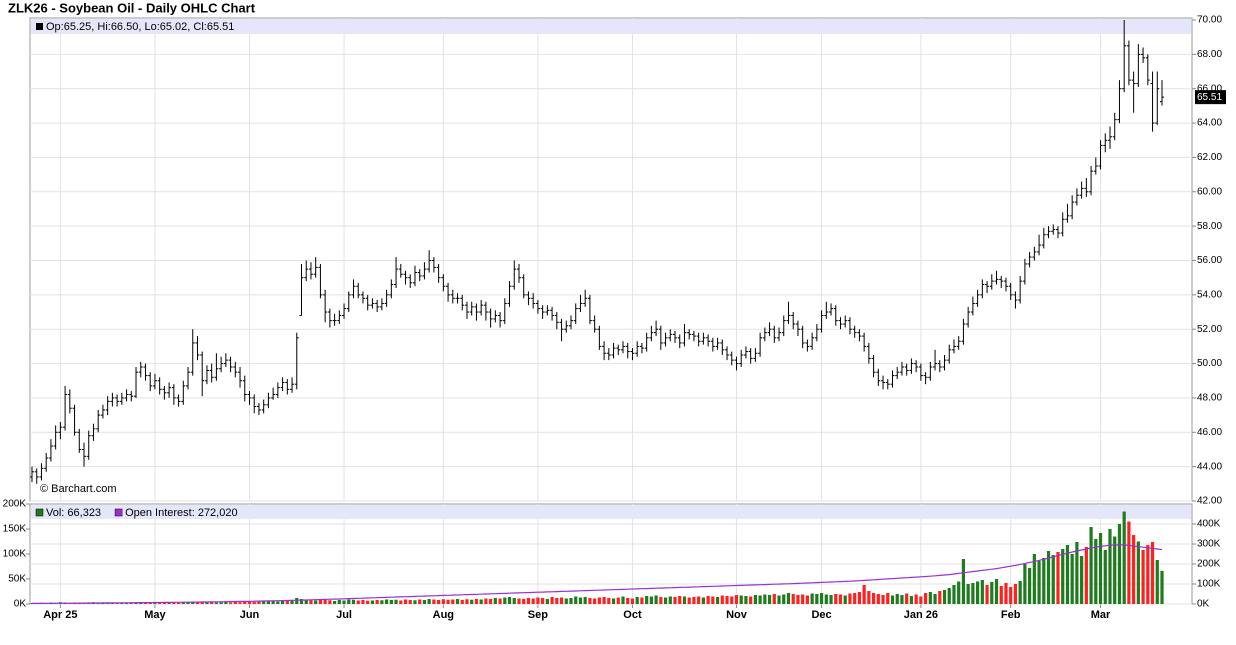 The height and width of the screenshot is (645, 1236). What do you see at coordinates (1209, 363) in the screenshot?
I see `y-tick-label: 50.00` at bounding box center [1209, 363].